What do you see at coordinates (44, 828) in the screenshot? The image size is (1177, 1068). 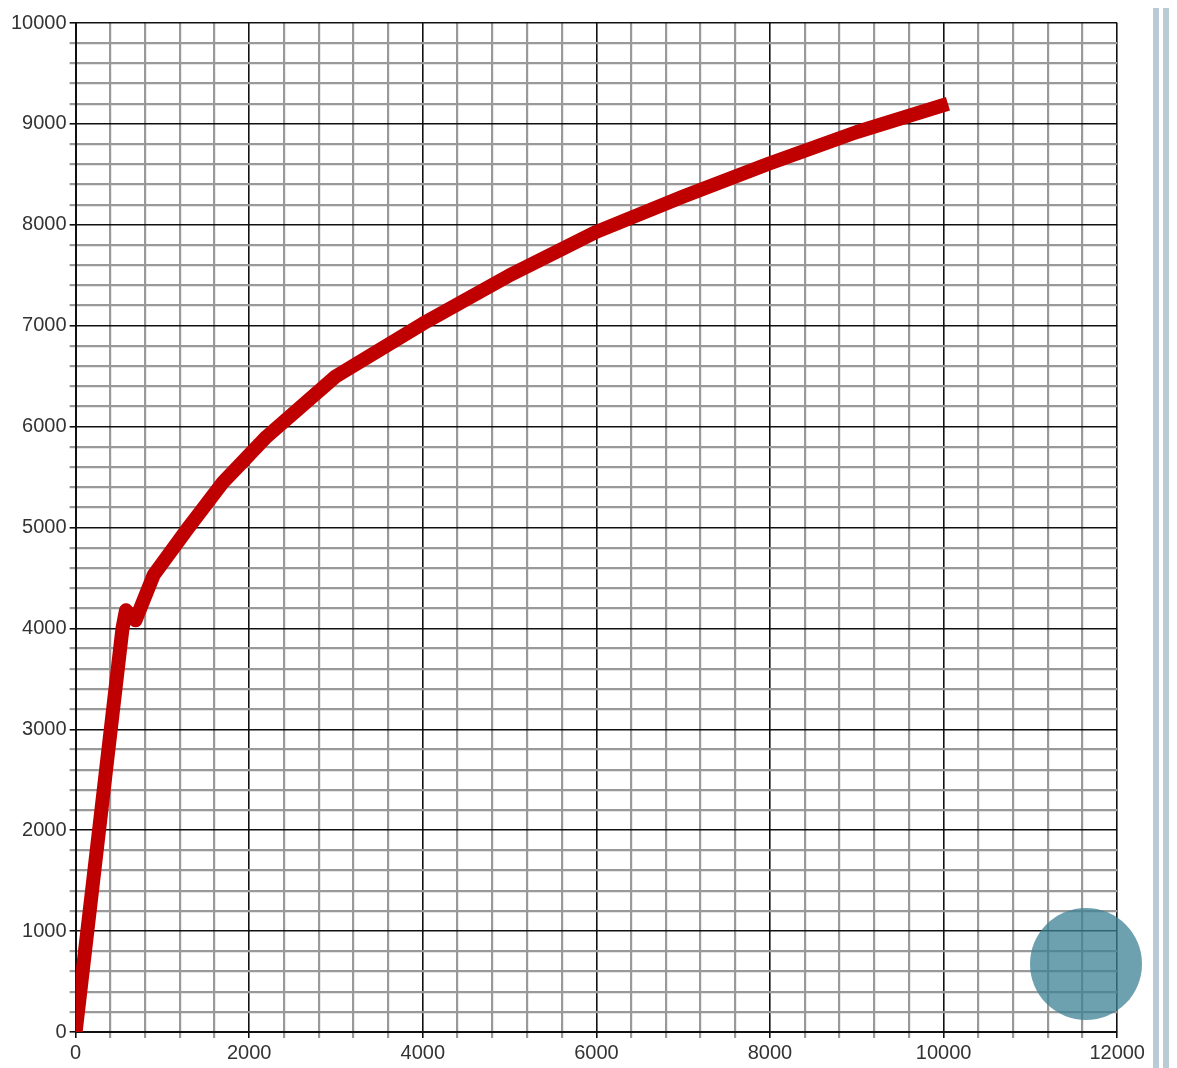 I see `y-tick-label: 2000` at bounding box center [44, 828].